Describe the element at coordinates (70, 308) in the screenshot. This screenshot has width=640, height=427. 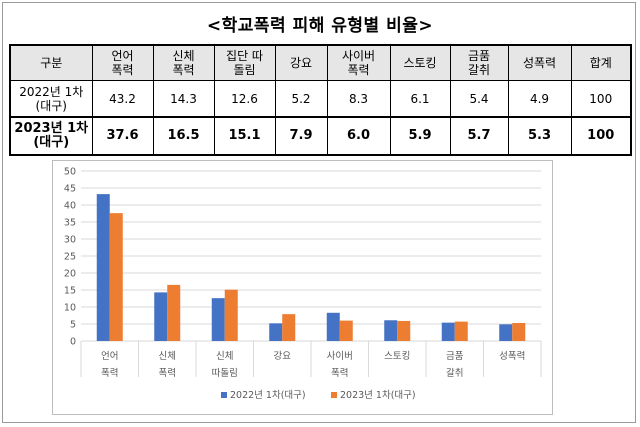
I see `y-tick-label: 10` at that location.